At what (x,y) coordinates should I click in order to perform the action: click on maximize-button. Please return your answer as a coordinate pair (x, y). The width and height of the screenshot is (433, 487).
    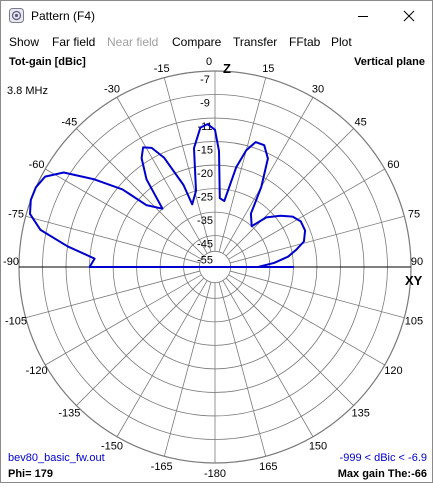
    Looking at the image, I should click on (363, 16).